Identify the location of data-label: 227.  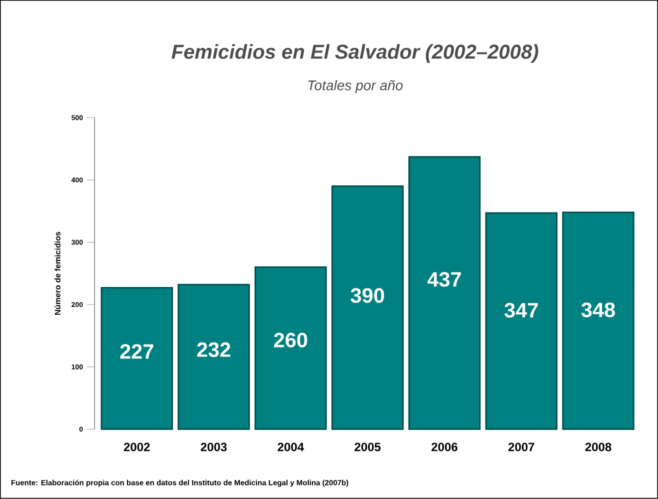
(137, 351).